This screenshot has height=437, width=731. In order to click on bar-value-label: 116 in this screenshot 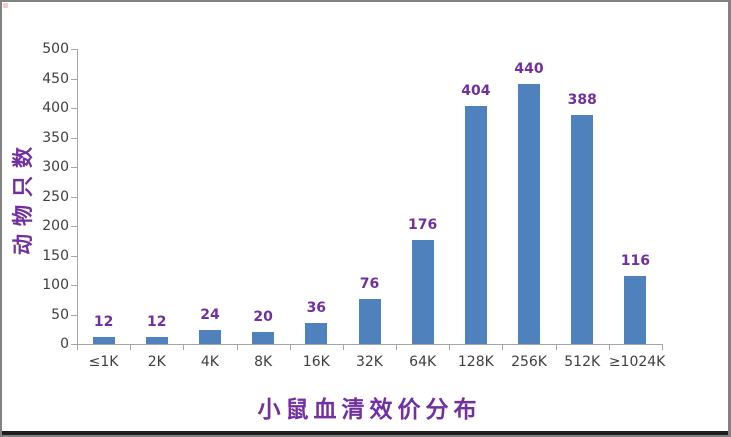, I will do `click(635, 260)`.